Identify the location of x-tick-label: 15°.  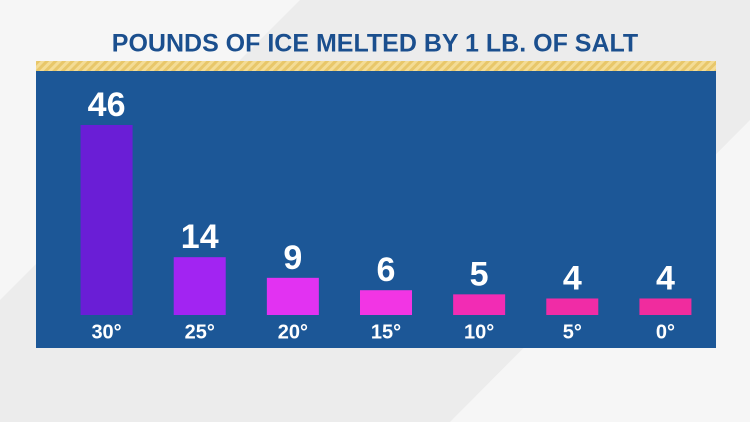
(386, 332).